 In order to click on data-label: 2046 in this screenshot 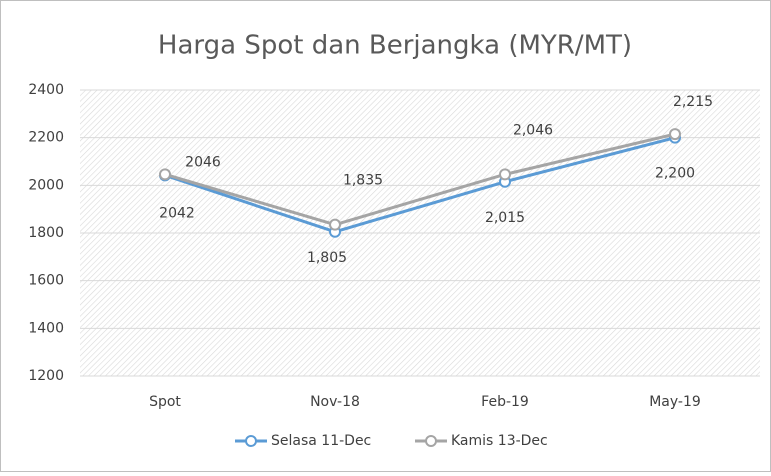, I will do `click(203, 162)`.